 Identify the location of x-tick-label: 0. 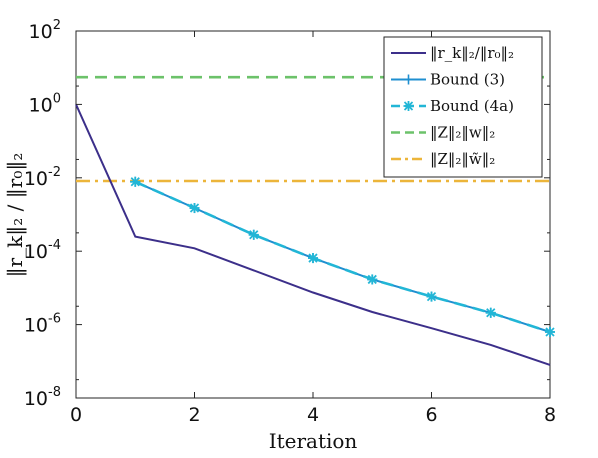
(76, 415).